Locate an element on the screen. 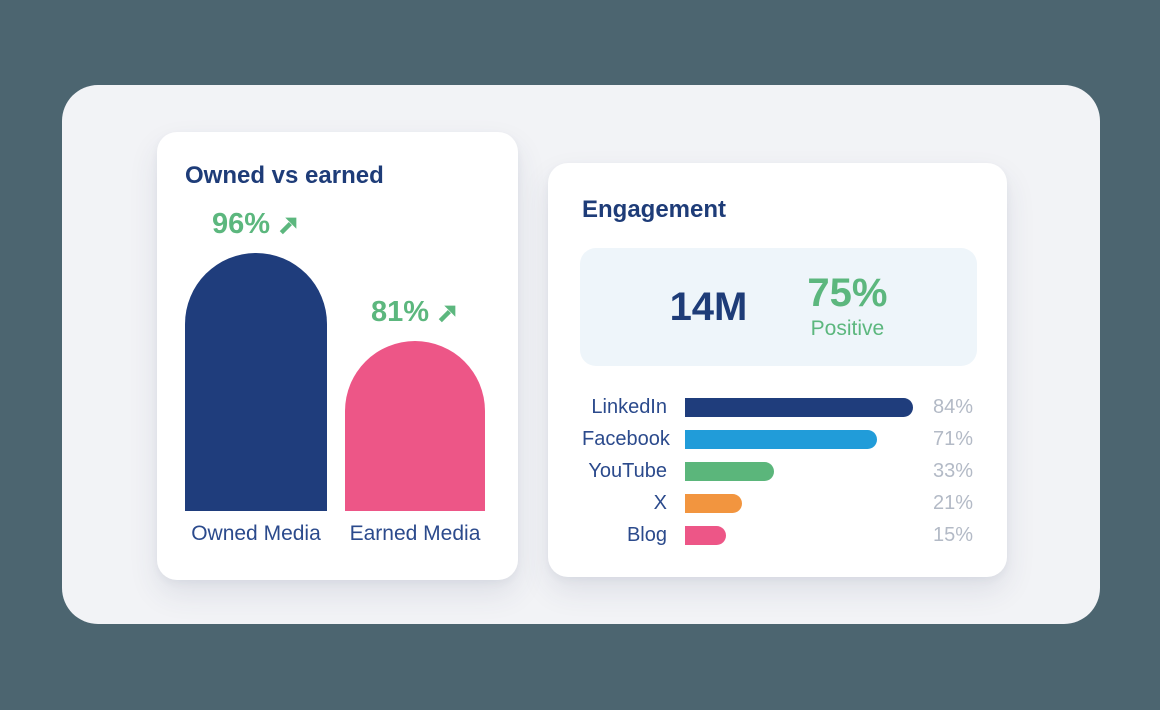 The width and height of the screenshot is (1160, 710). platform-row: YouTube 33% is located at coordinates (777, 471).